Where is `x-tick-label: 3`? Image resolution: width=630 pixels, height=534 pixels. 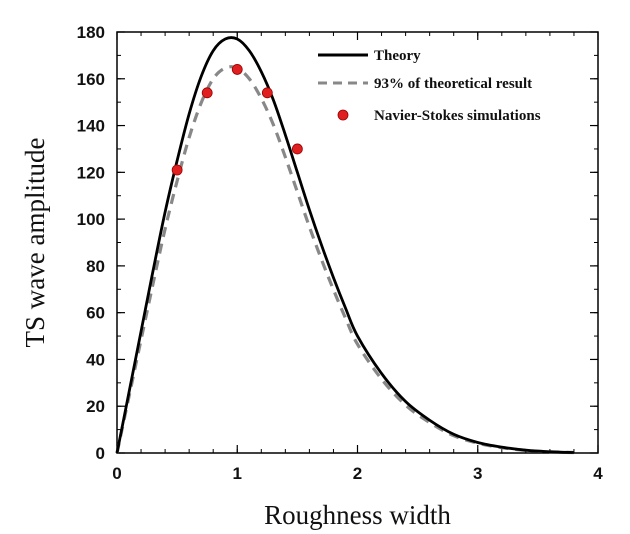
x-tick-label: 3 is located at coordinates (477, 473).